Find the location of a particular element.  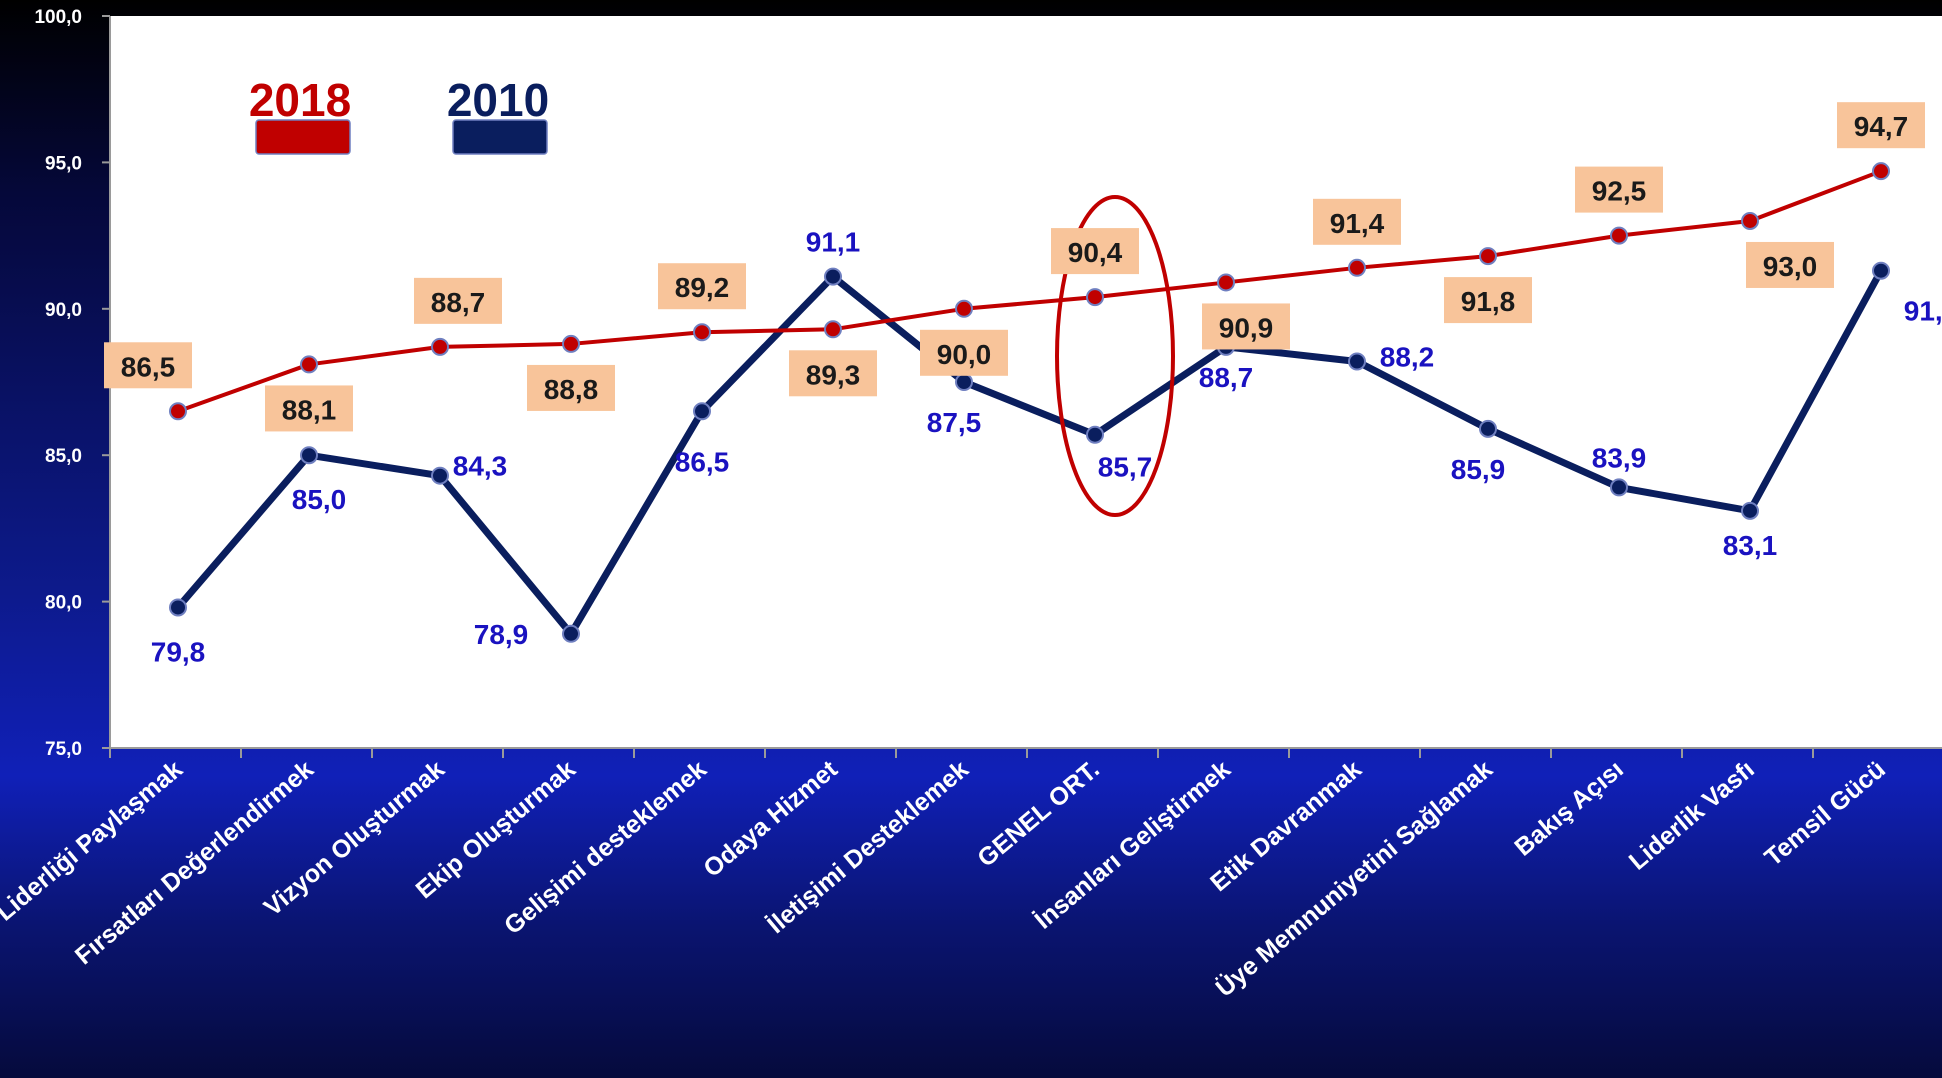

x-tick-label: Fırsatları Değerlendirmek is located at coordinates (194, 862).